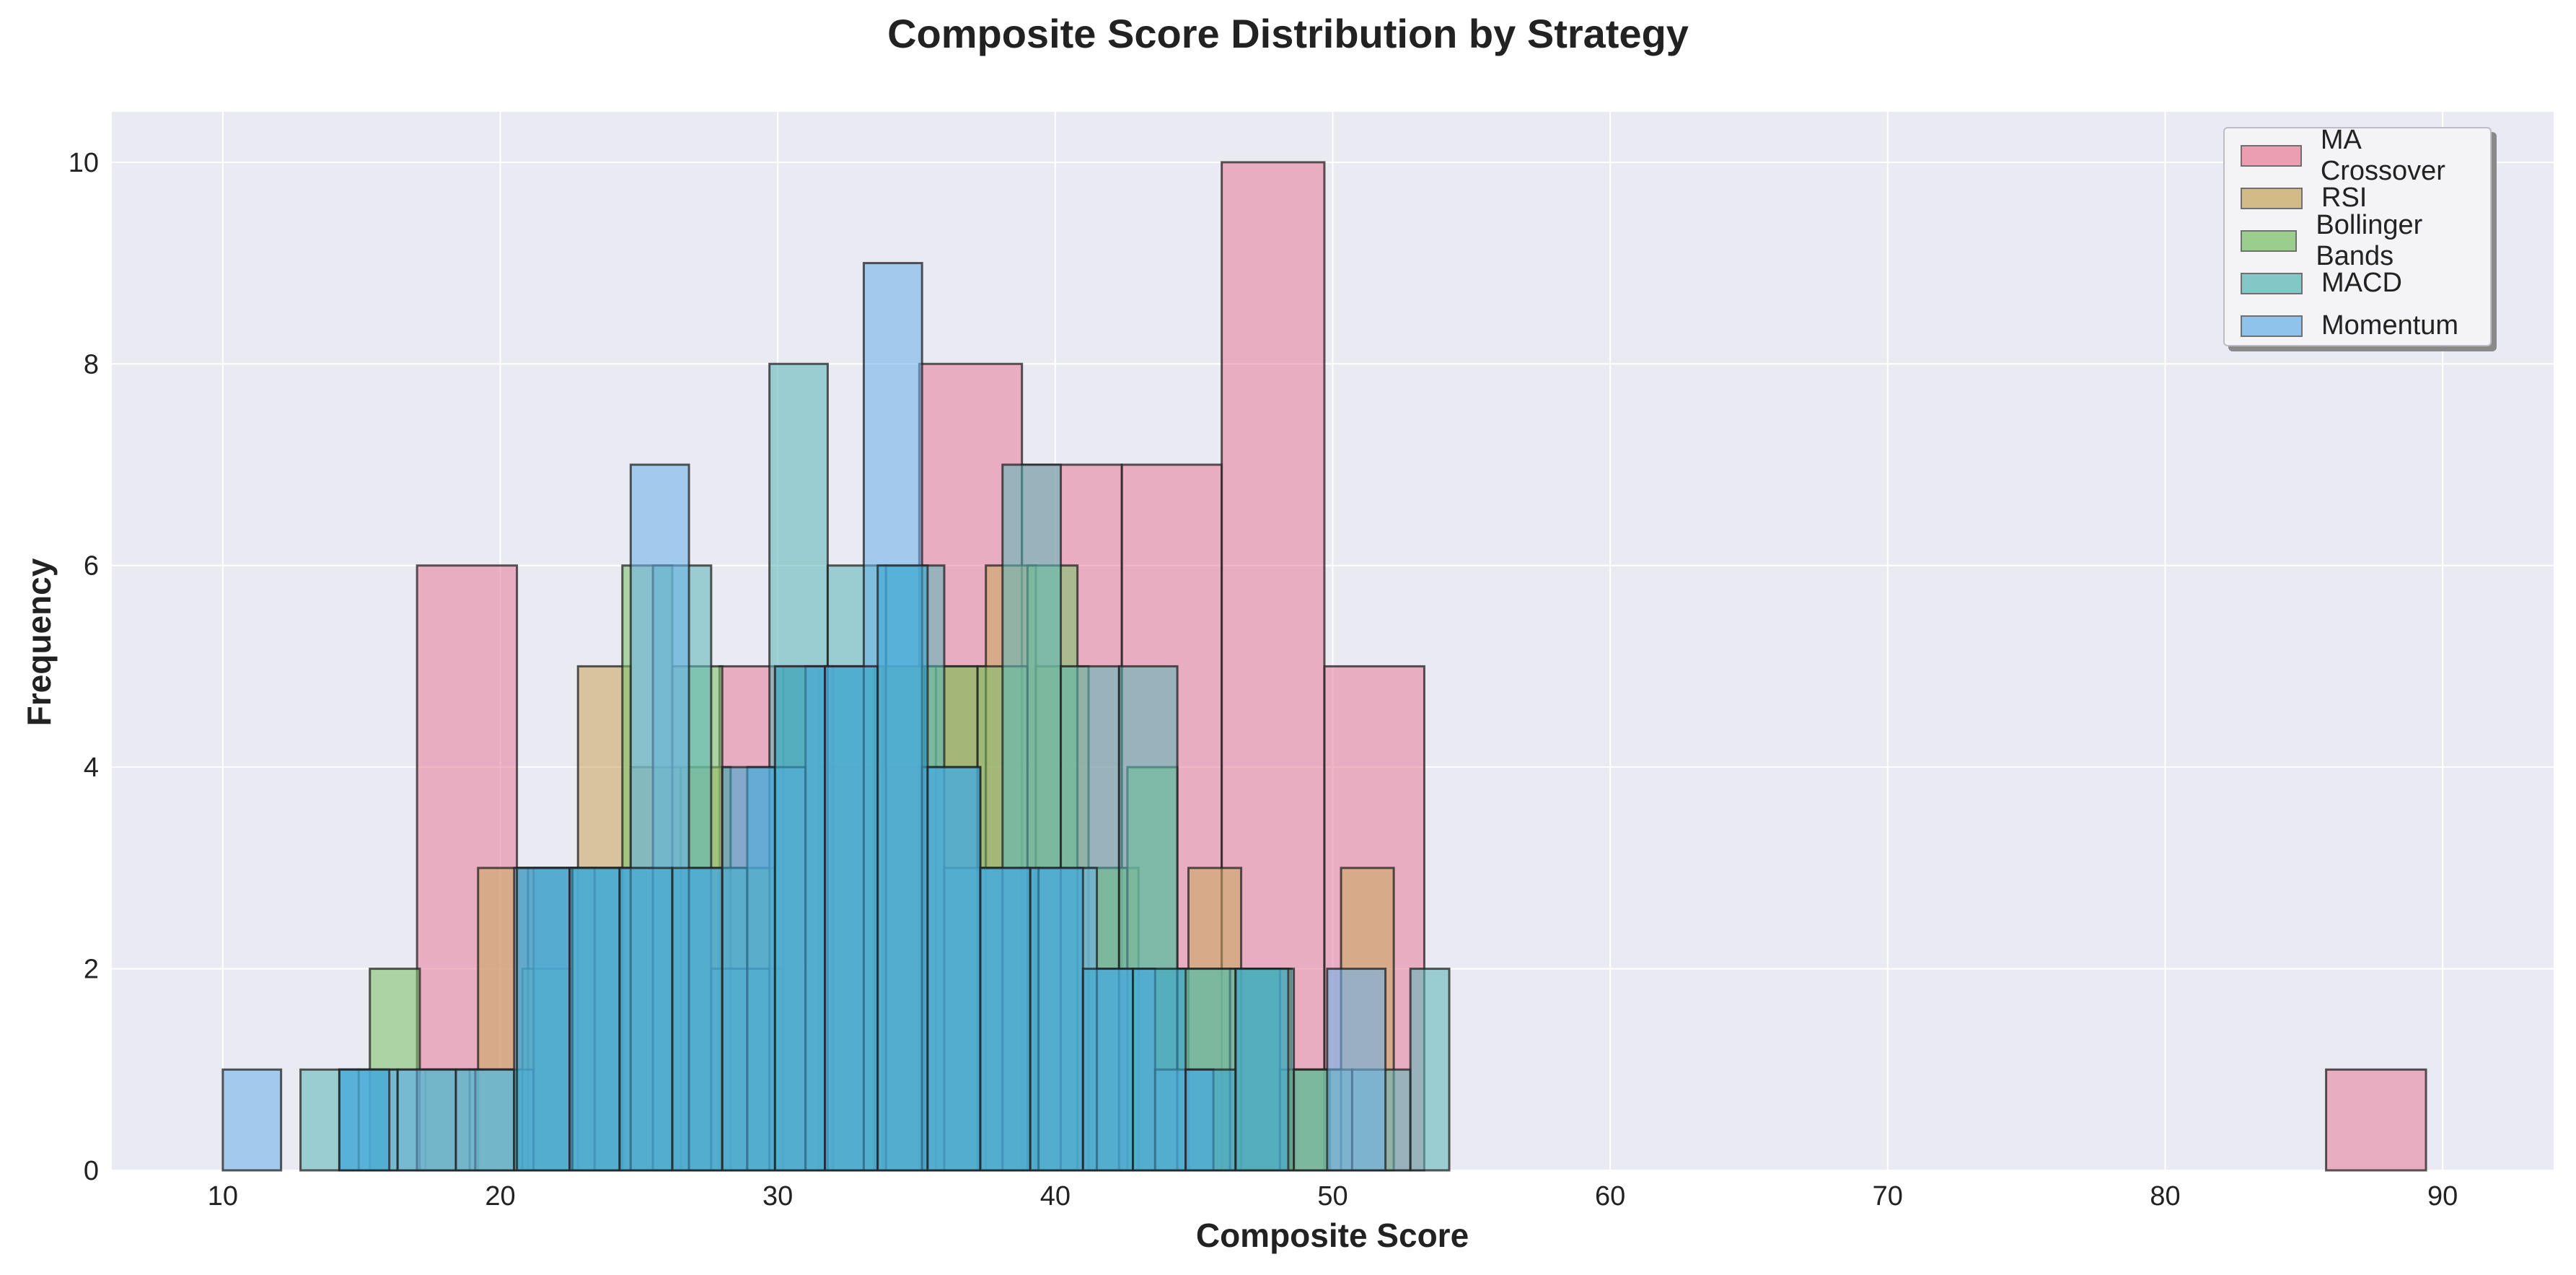 Image resolution: width=2576 pixels, height=1275 pixels. Describe the element at coordinates (2382, 155) in the screenshot. I see `legend-label: MA Crossover` at that location.